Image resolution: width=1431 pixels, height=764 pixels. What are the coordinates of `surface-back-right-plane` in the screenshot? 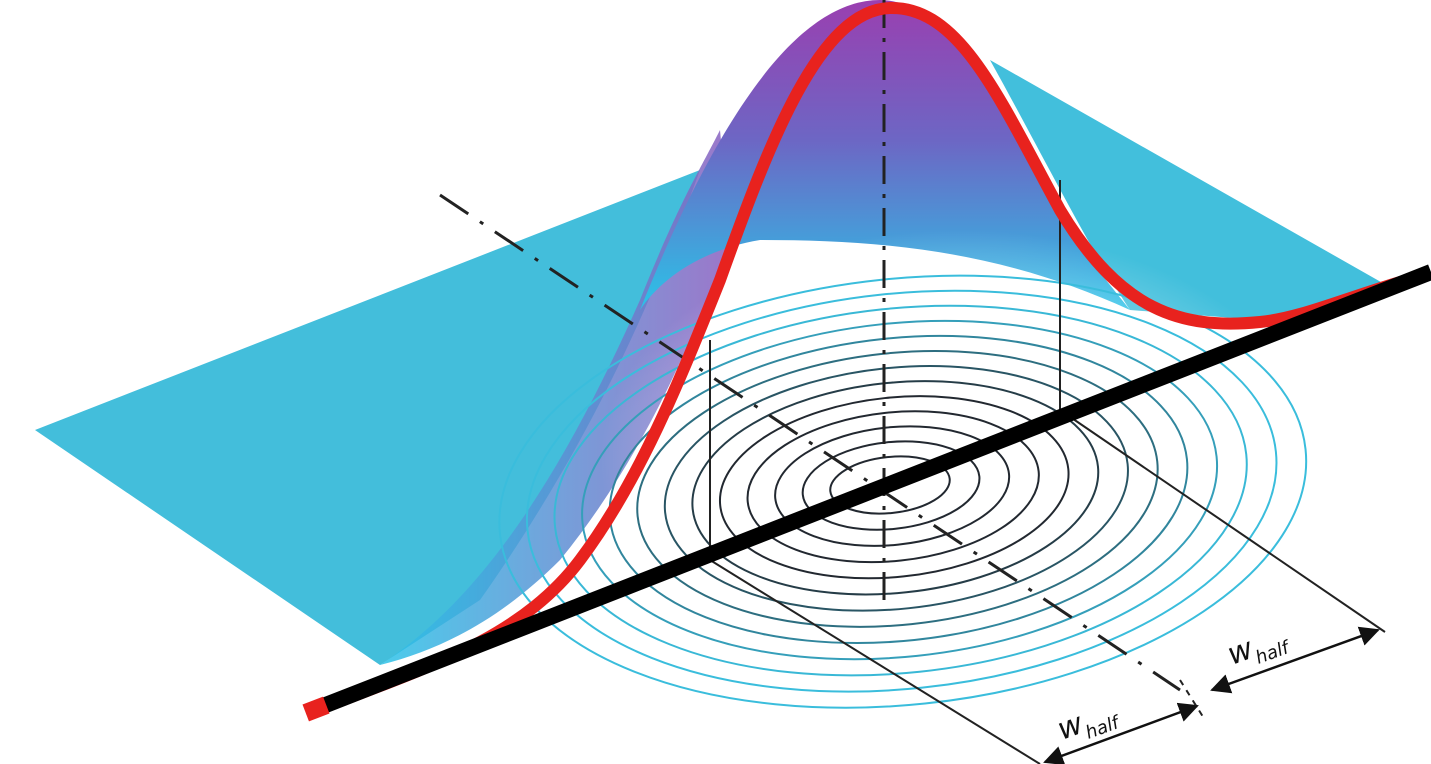 It's located at (1192, 190).